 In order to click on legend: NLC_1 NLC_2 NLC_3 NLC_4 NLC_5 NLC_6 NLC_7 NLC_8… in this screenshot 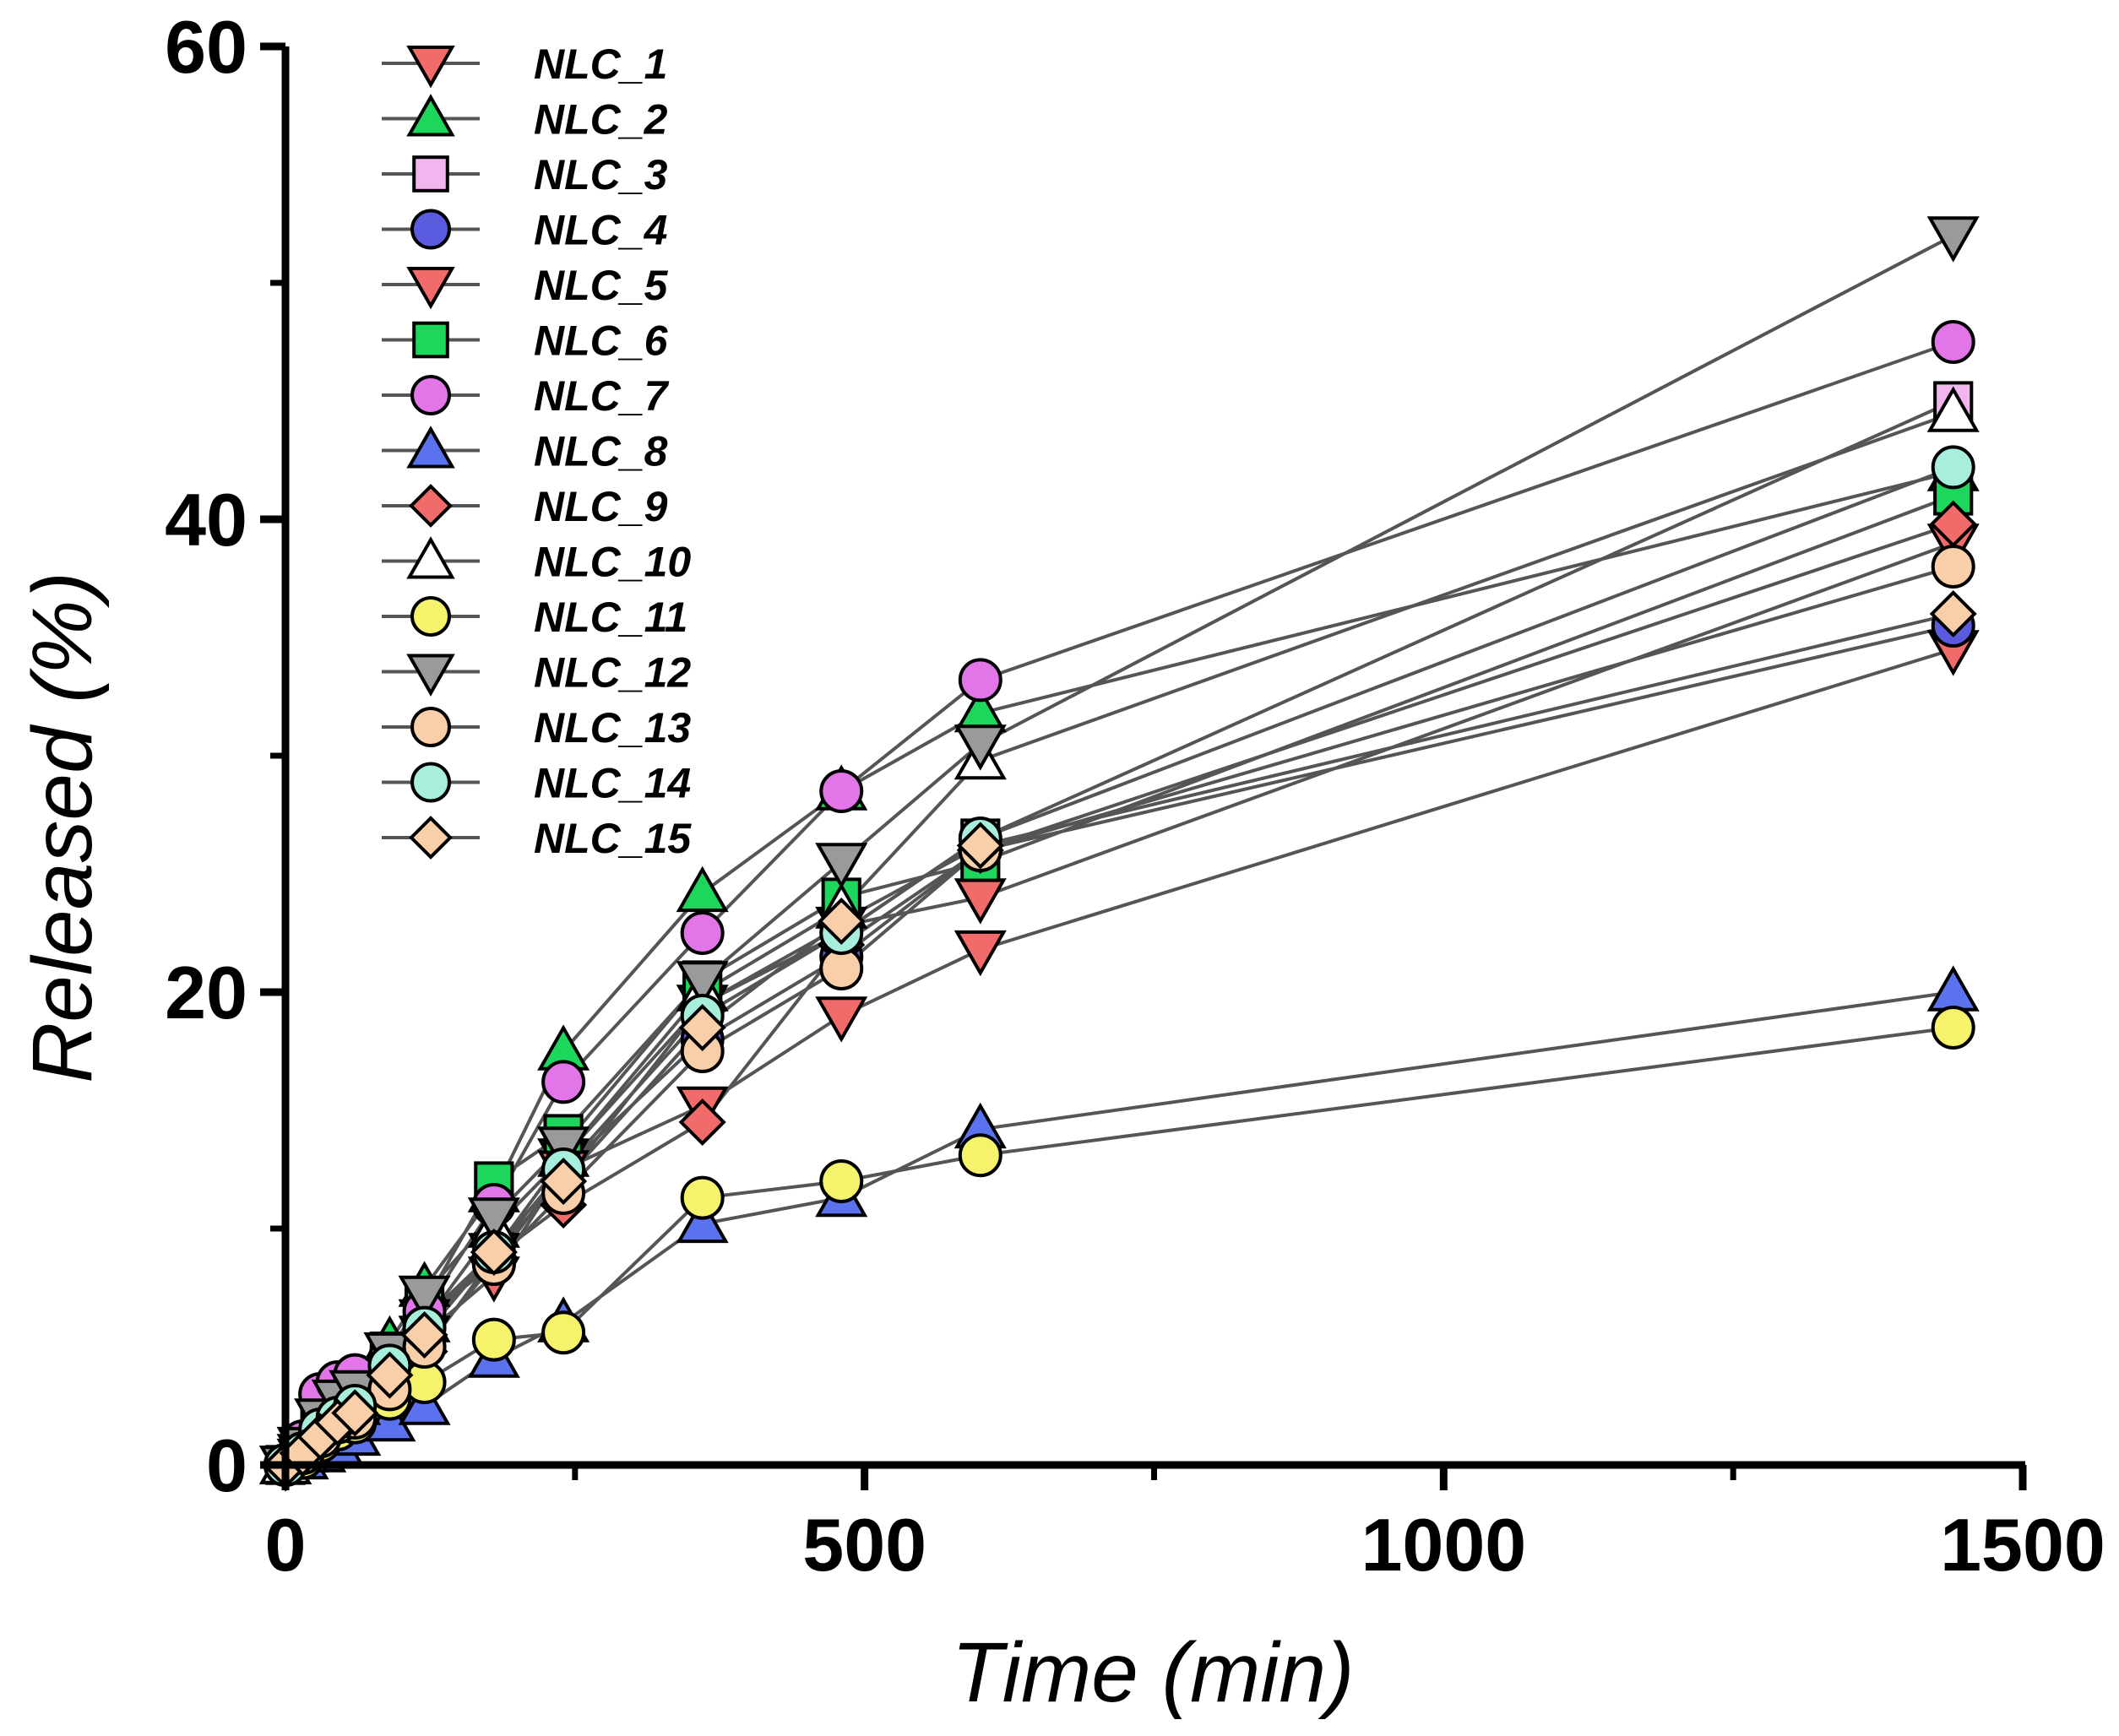, I will do `click(537, 451)`.